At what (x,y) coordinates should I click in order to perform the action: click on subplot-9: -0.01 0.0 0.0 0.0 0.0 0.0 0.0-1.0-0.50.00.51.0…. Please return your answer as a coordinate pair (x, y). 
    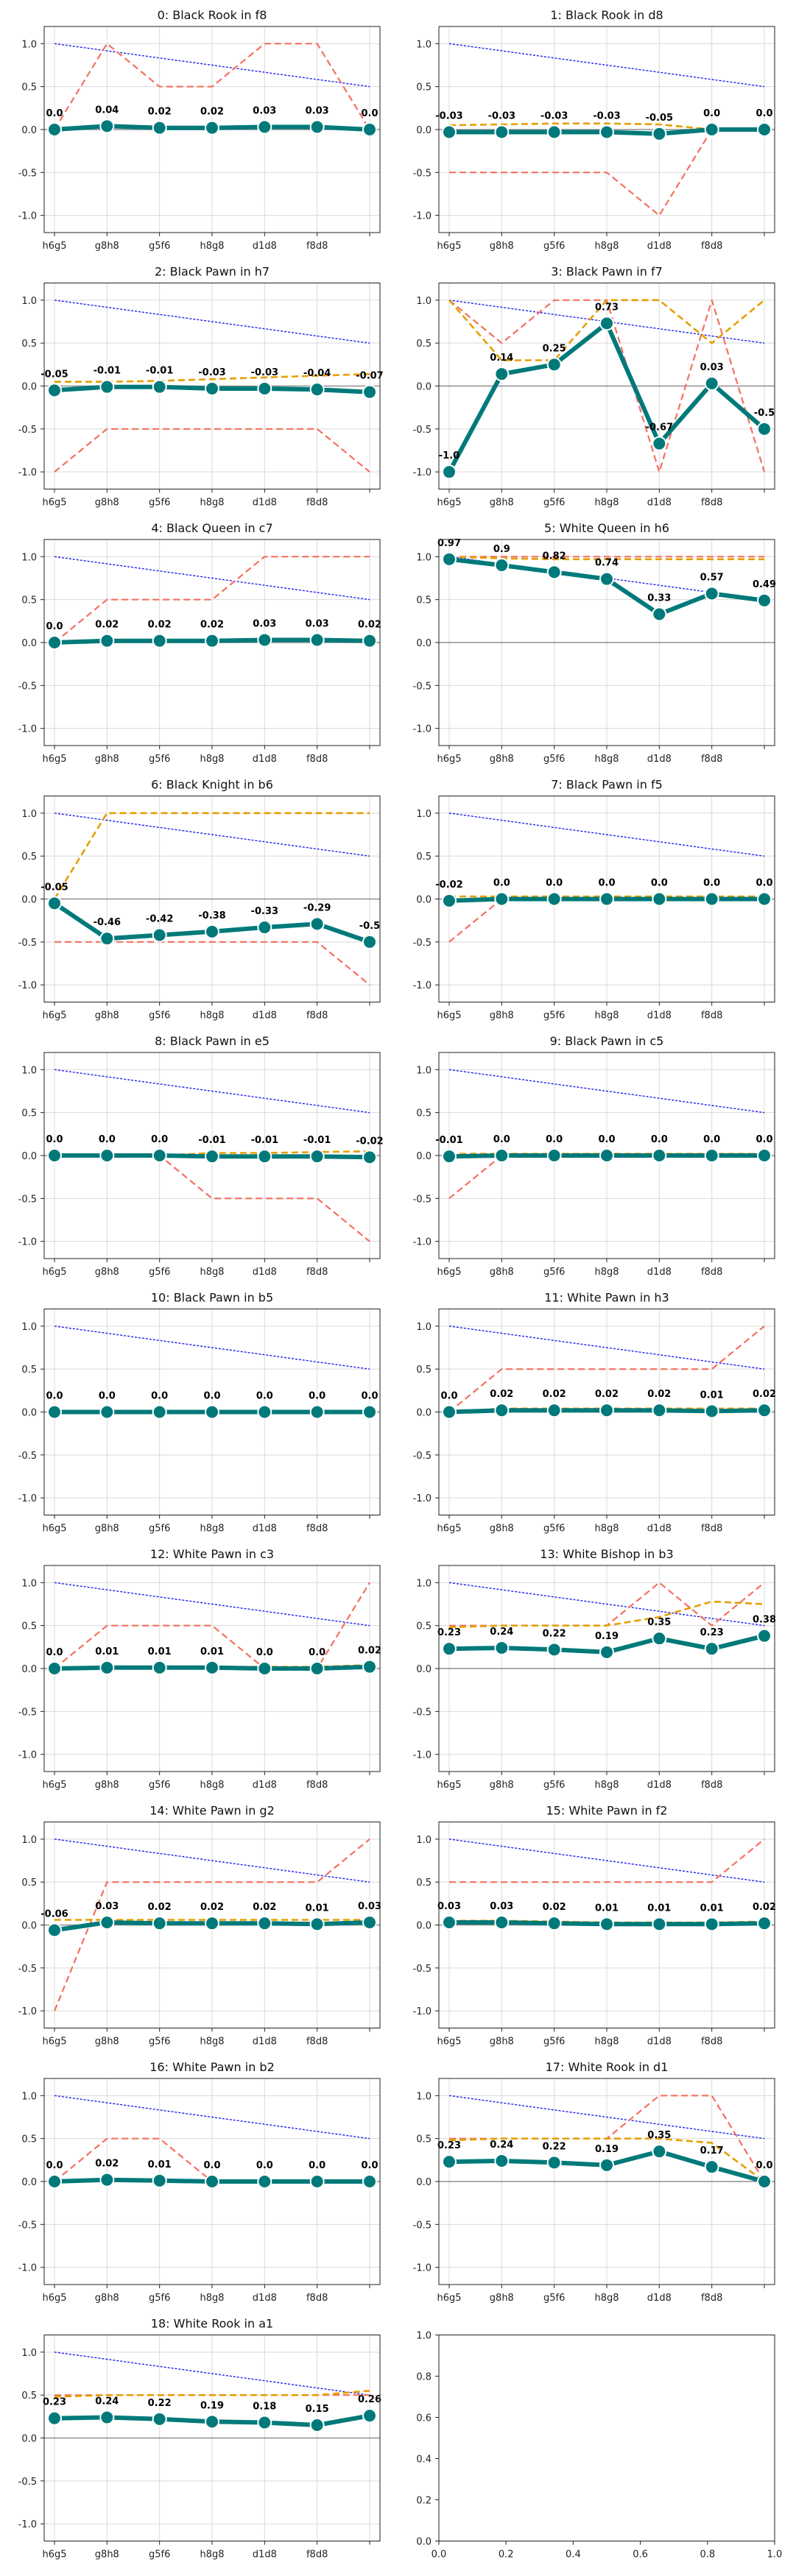
    Looking at the image, I should click on (594, 1156).